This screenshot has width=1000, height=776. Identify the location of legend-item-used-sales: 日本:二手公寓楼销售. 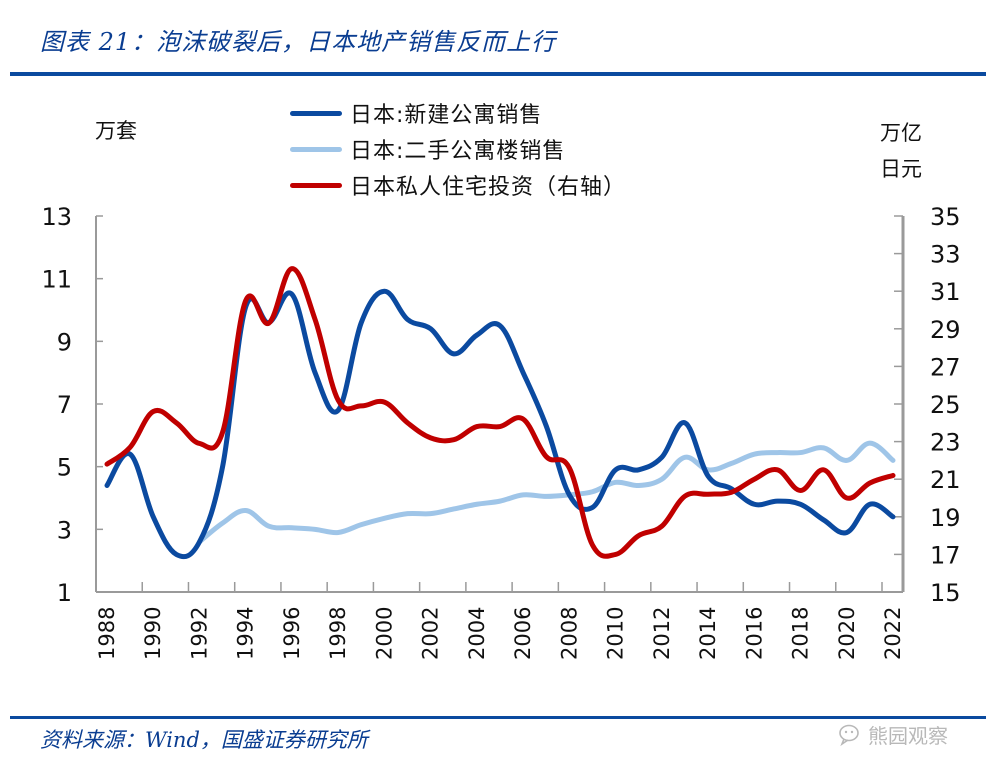
(458, 149).